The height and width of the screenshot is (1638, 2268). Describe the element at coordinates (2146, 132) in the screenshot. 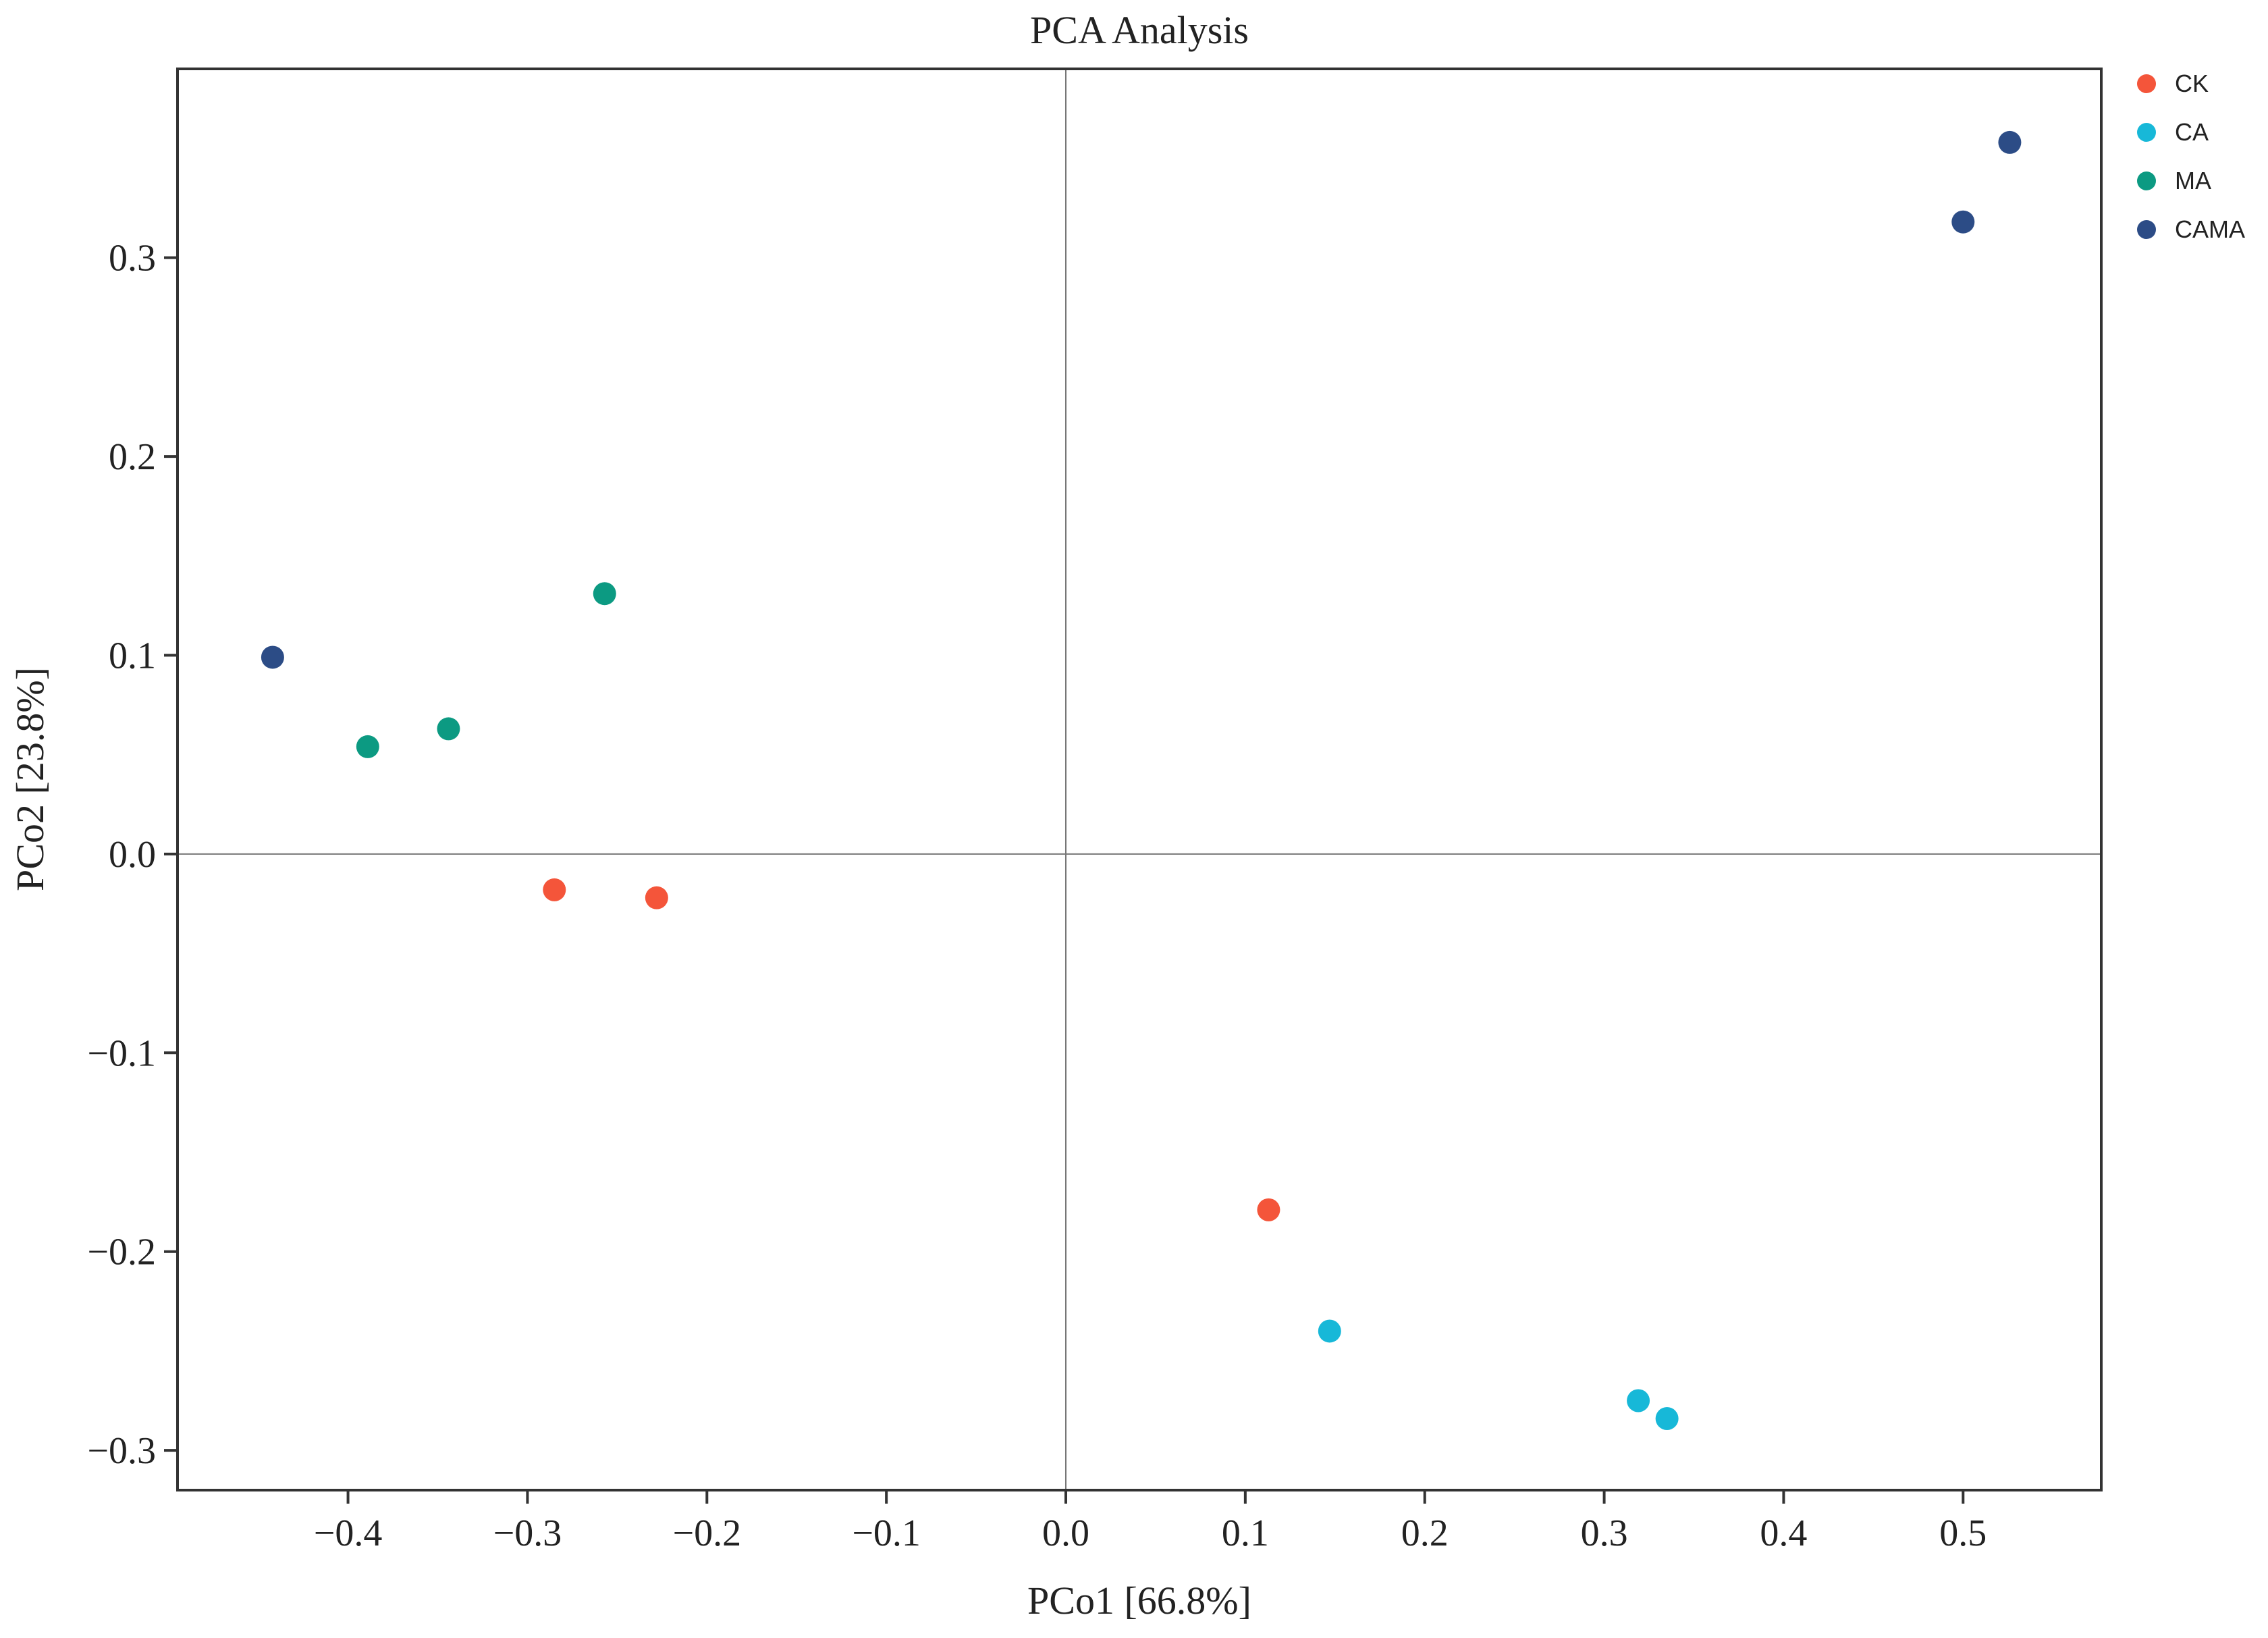

I see `legend-marker-ca` at that location.